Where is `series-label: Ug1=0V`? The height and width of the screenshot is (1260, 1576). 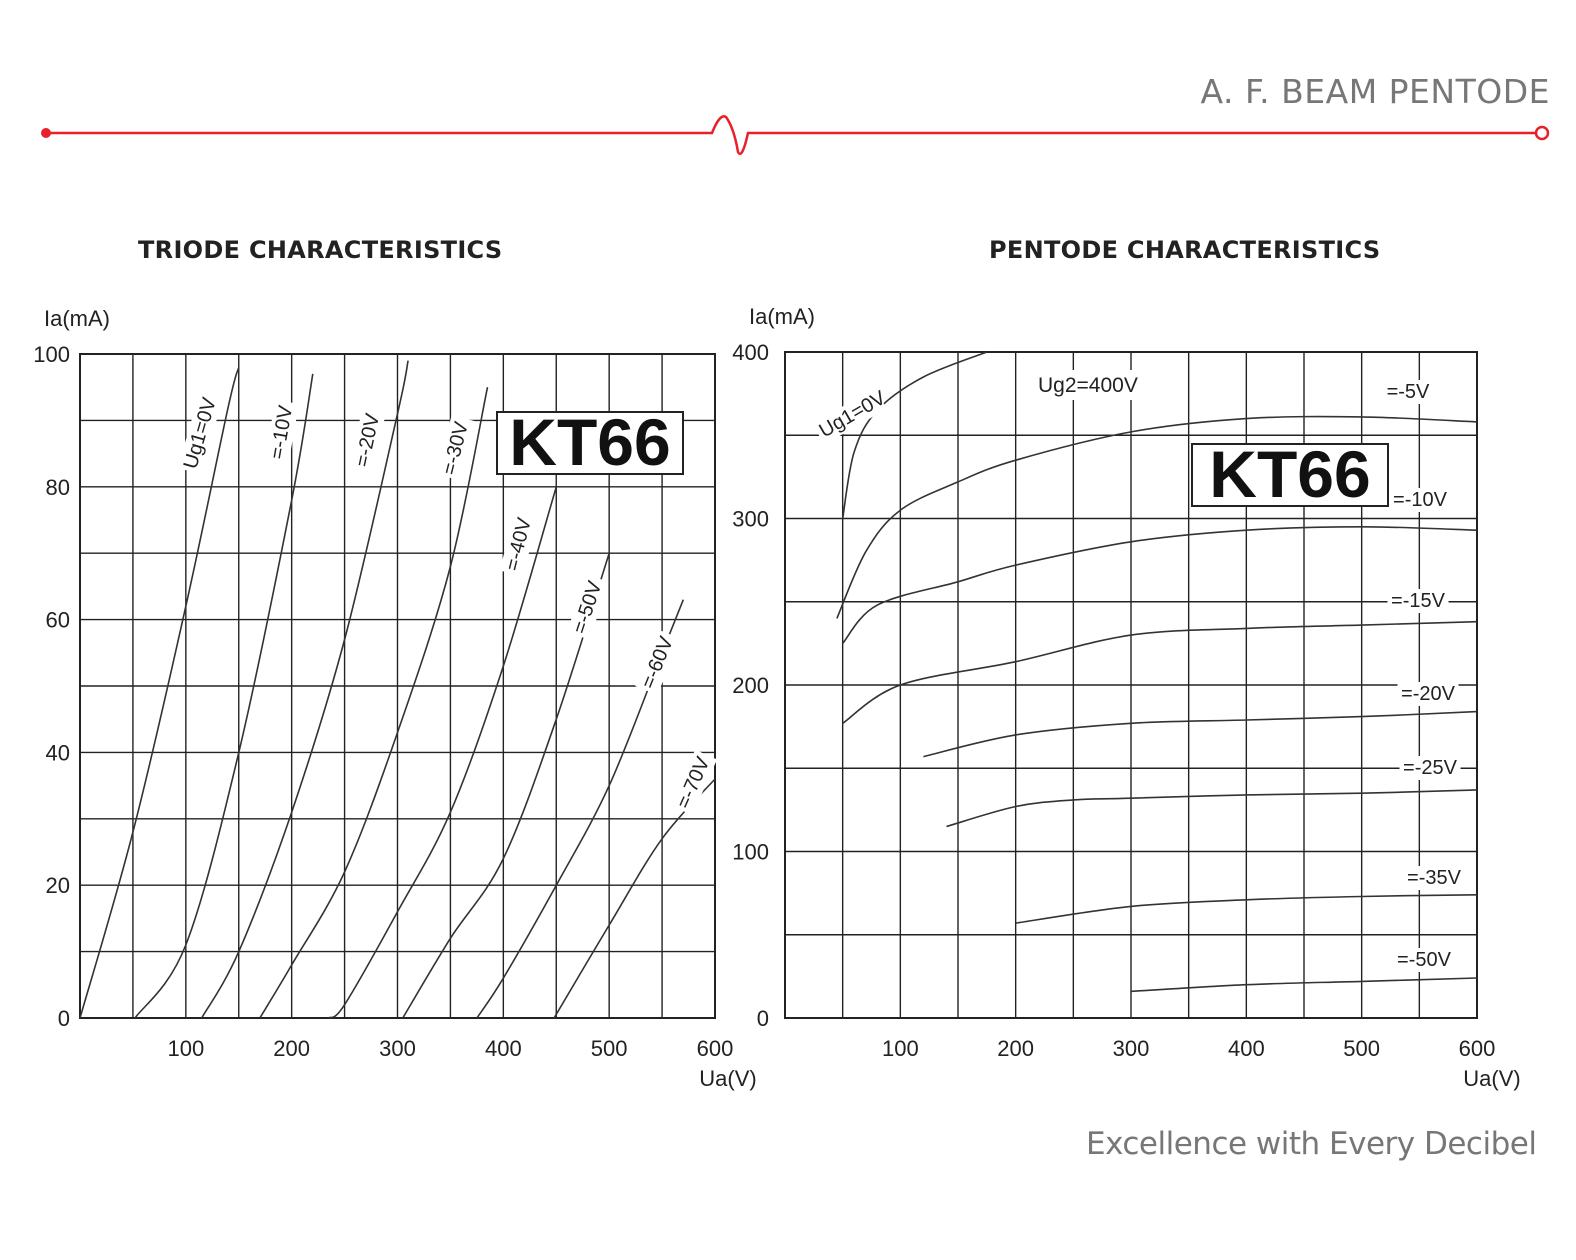 series-label: Ug1=0V is located at coordinates (853, 415).